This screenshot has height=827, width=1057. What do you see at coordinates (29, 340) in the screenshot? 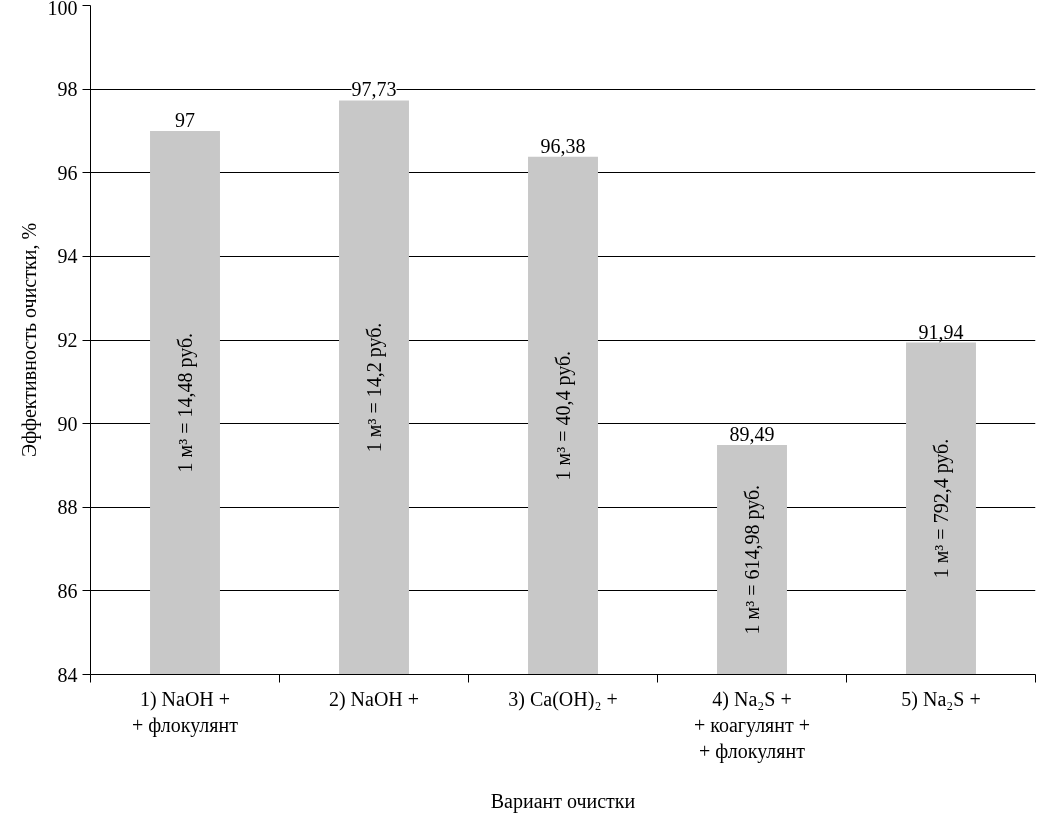
I see `y-axis-title: Эффективность очистки, %` at bounding box center [29, 340].